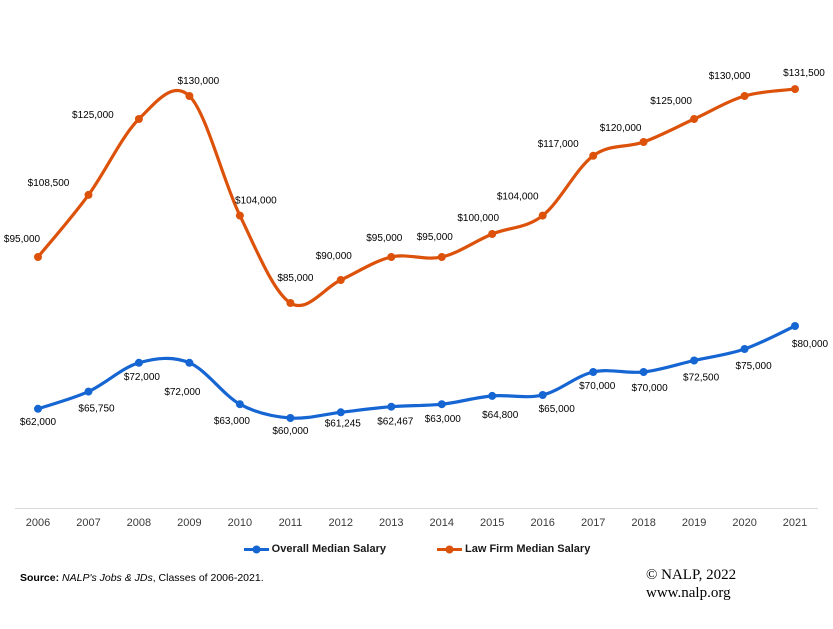 The height and width of the screenshot is (629, 833). Describe the element at coordinates (435, 237) in the screenshot. I see `law-firm-median-salary-data-label-2014: $95,000` at that location.